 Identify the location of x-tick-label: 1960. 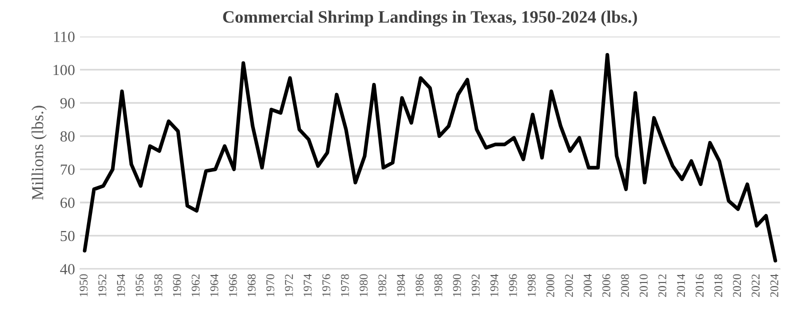
(176, 285).